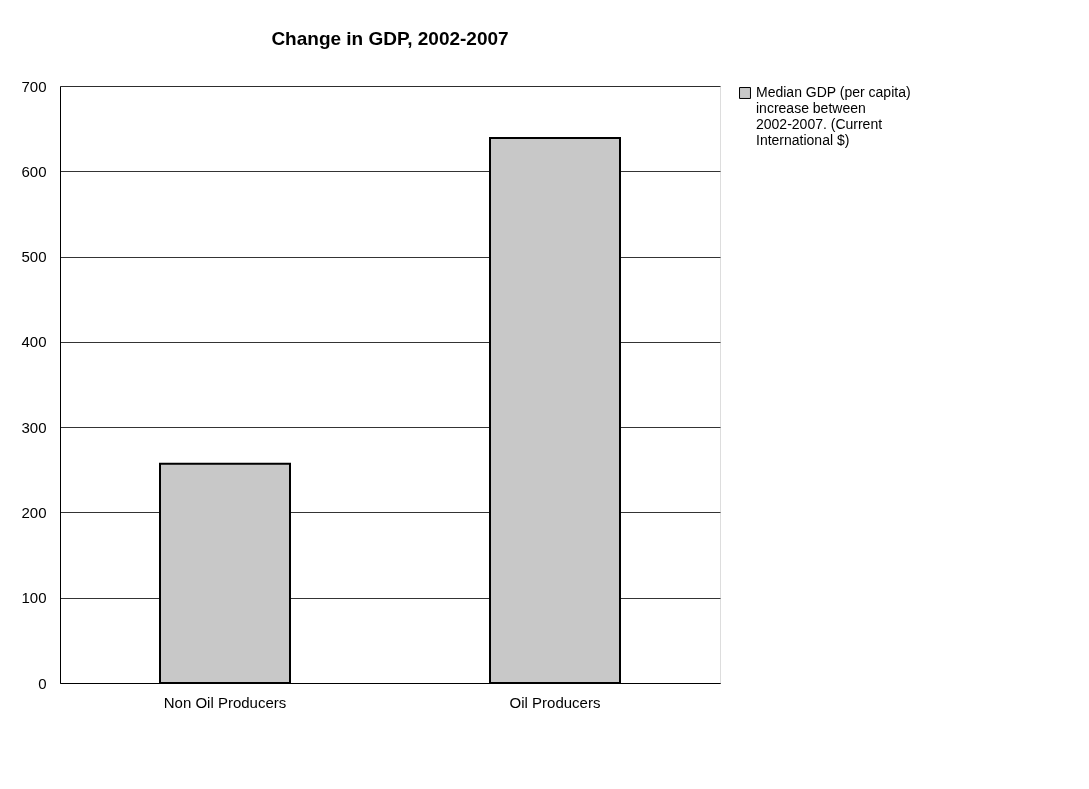 The width and height of the screenshot is (1089, 789). Describe the element at coordinates (34, 171) in the screenshot. I see `y-tick-label: 600` at that location.